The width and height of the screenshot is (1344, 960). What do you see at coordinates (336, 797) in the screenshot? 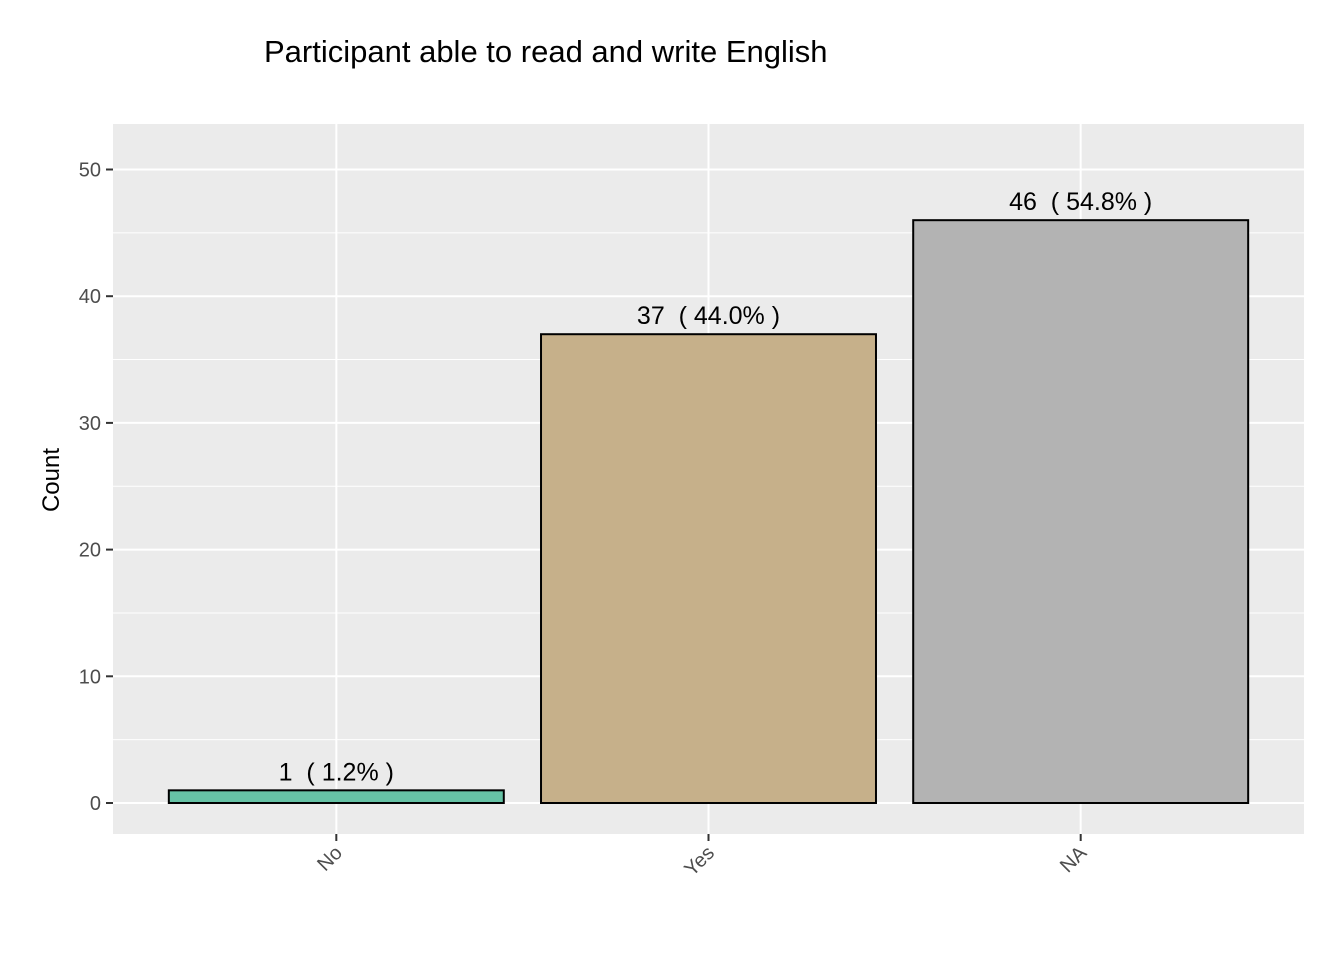
I see `bar-no` at bounding box center [336, 797].